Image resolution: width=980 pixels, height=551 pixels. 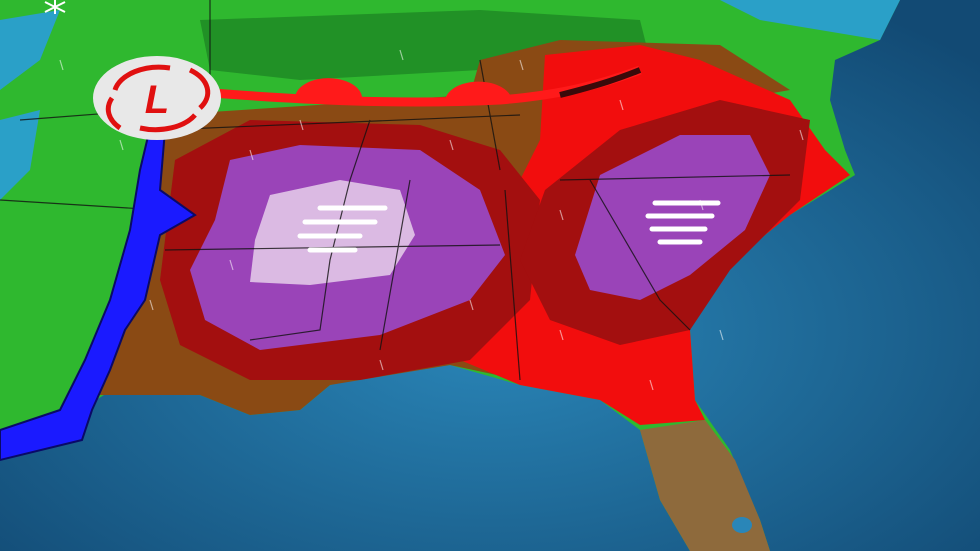 I want to click on risk-area-light-purple, so click(x=332, y=232).